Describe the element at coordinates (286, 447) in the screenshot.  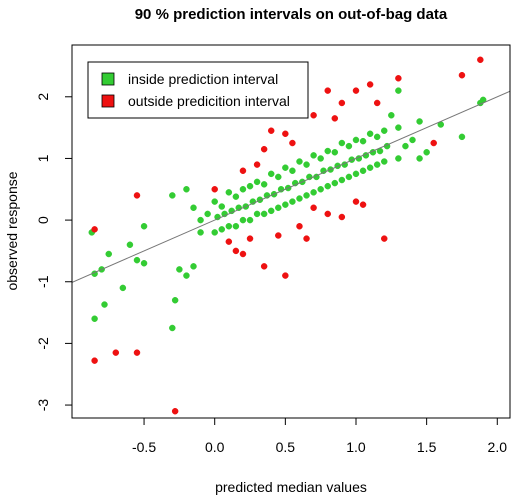
I see `x-tick-label: 0.5` at that location.